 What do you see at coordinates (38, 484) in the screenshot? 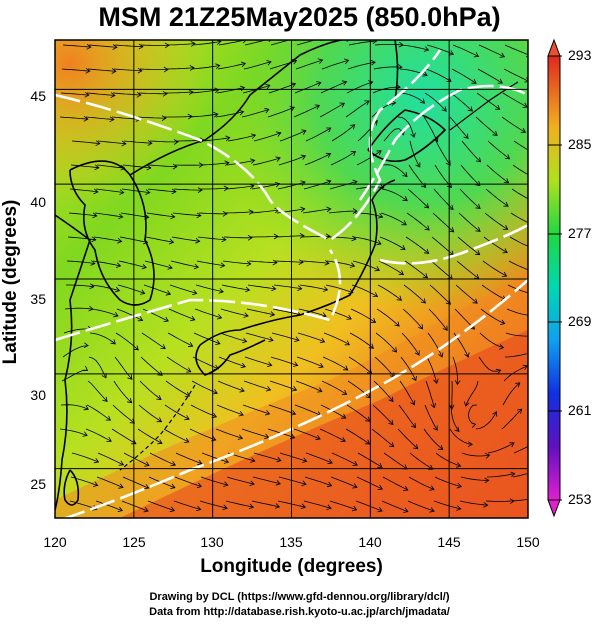
I see `y-tick-label: 25` at bounding box center [38, 484].